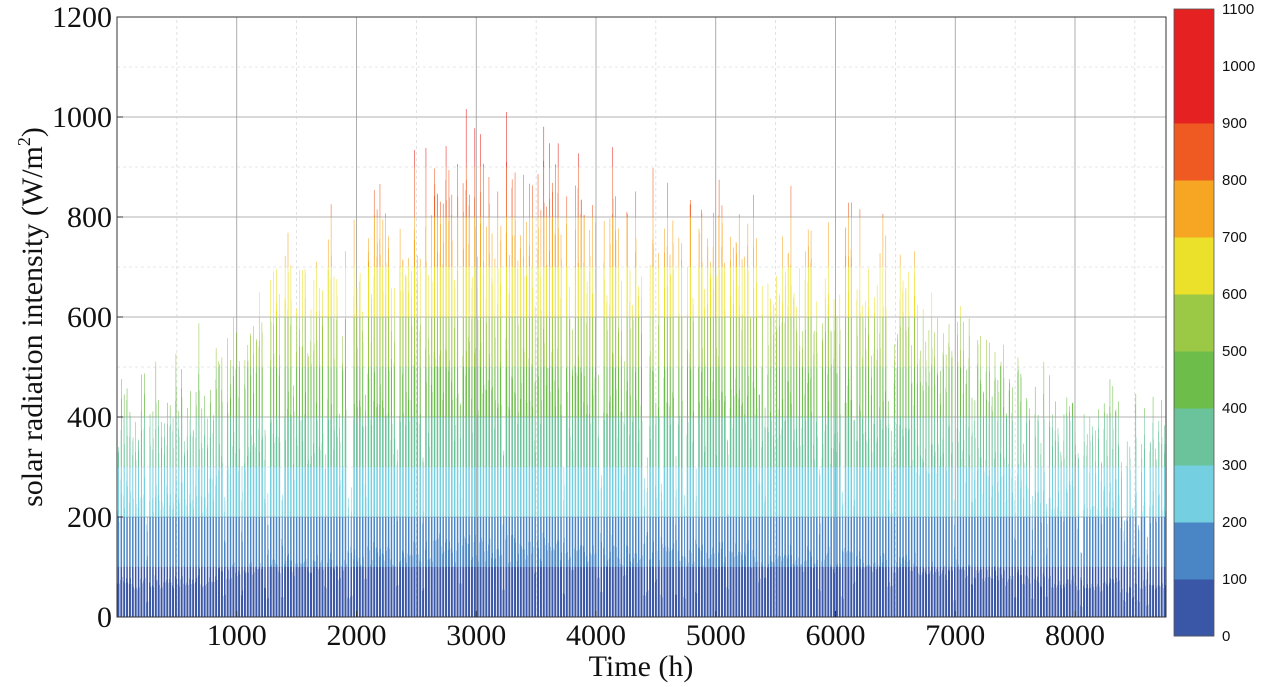 This screenshot has height=687, width=1269. I want to click on colorbar-label: 300, so click(1234, 465).